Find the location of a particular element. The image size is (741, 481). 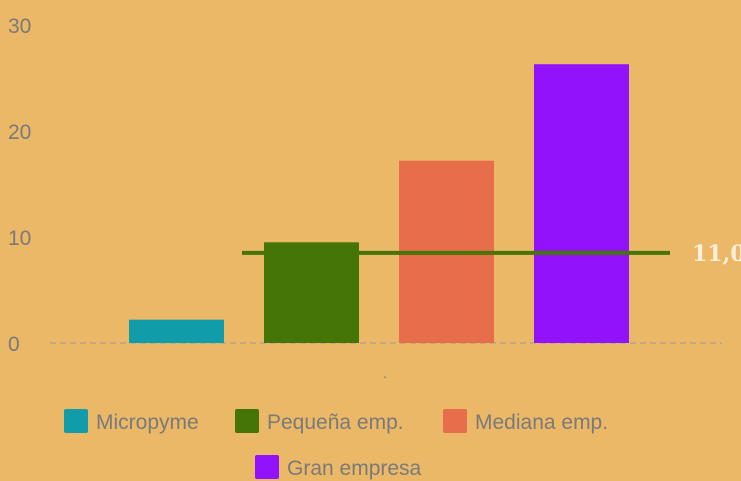

legend-item: Gran empresa is located at coordinates (338, 467).